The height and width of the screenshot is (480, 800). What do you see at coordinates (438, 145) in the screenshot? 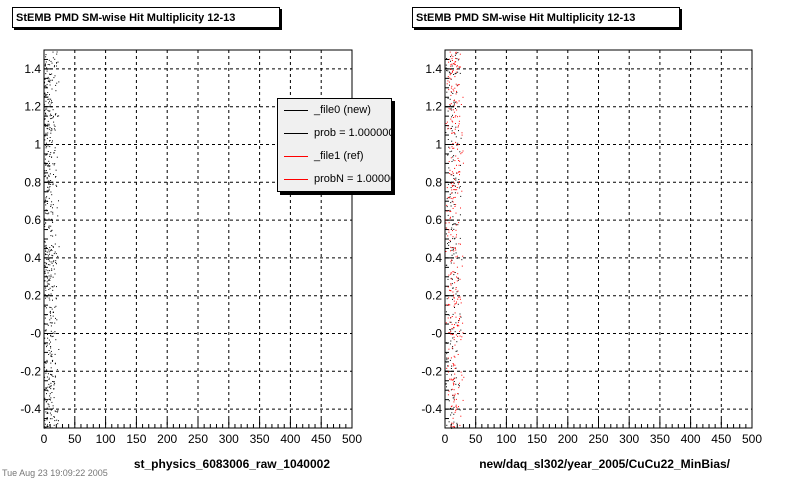
I see `right-y-tick-label: 1` at bounding box center [438, 145].